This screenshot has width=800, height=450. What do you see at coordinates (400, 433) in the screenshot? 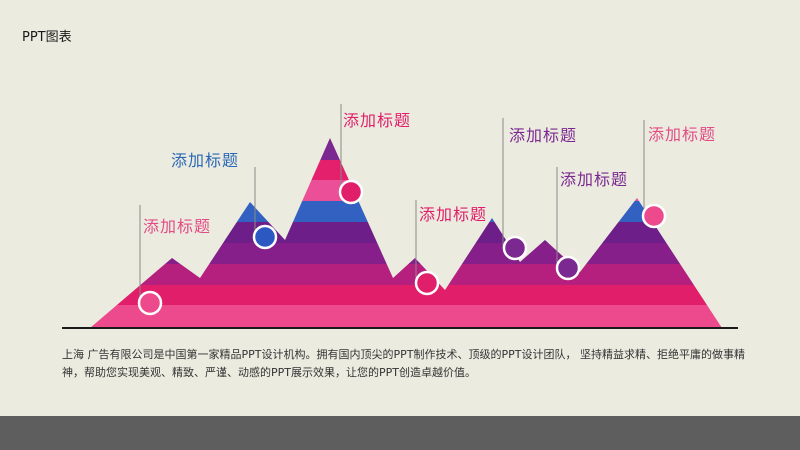
I see `footer-bar` at bounding box center [400, 433].